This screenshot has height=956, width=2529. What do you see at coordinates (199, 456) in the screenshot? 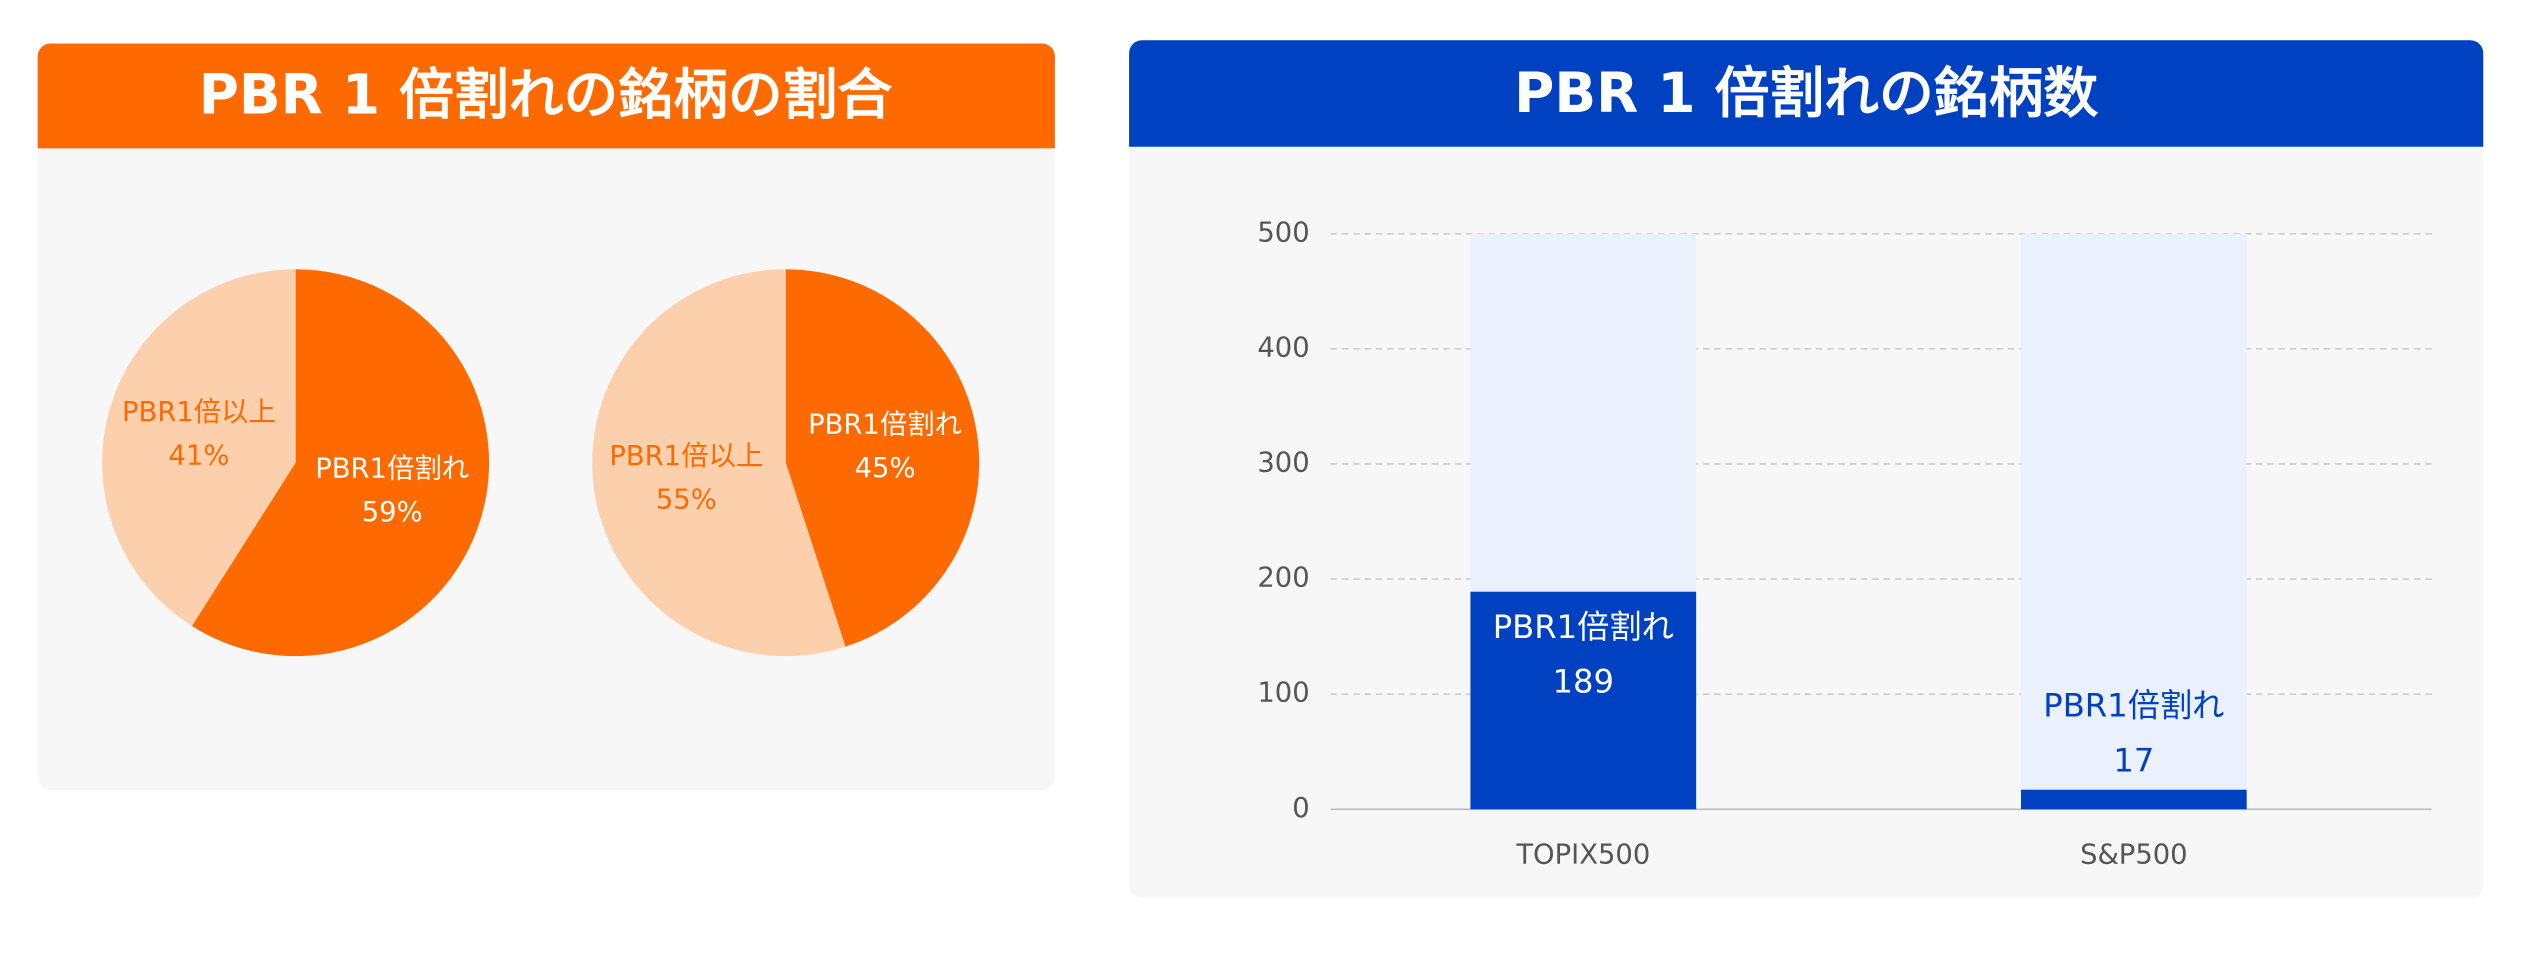
I see `slice-value-label: 41%` at bounding box center [199, 456].